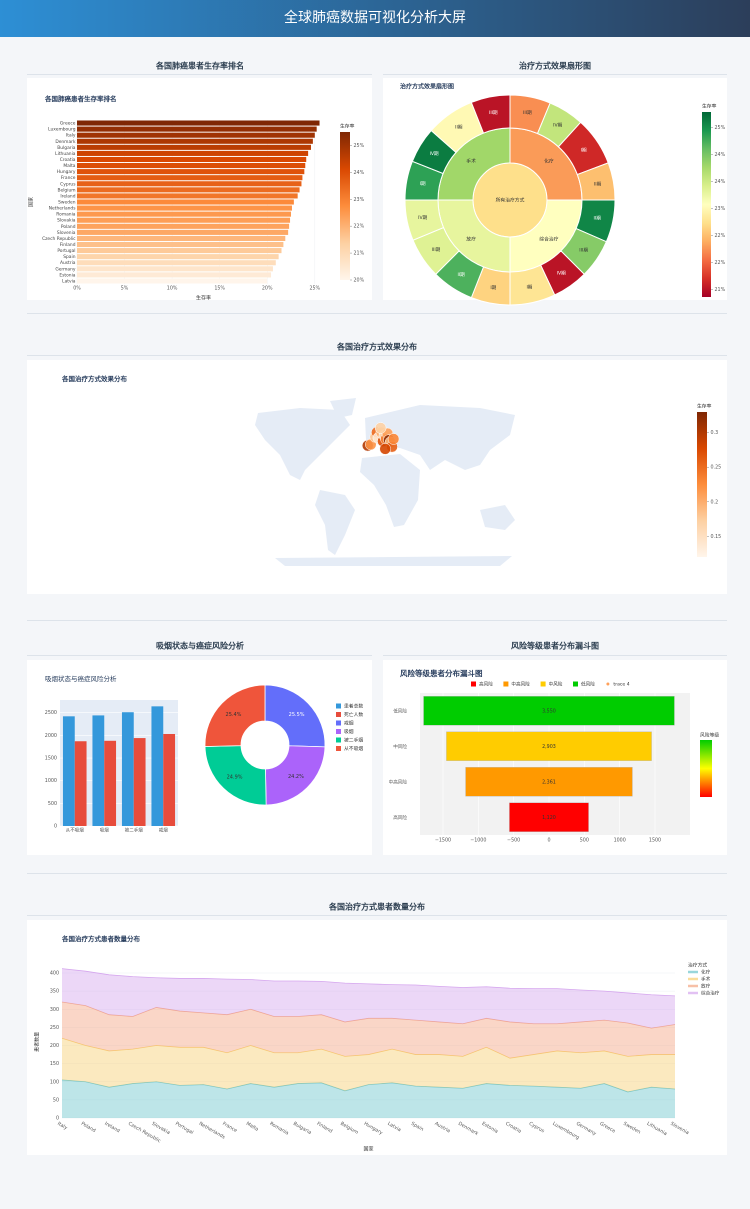  I want to click on colorbar-tick-label: 0.3, so click(715, 433).